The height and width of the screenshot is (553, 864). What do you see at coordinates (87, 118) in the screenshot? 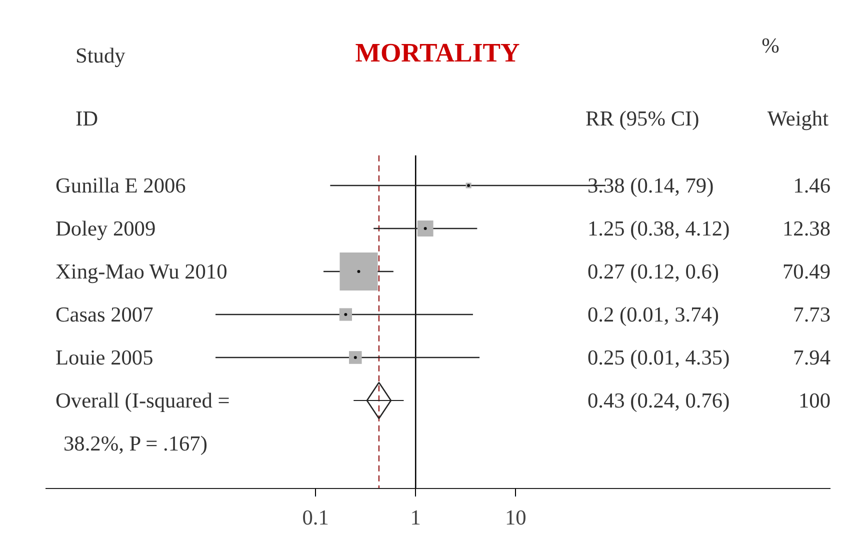
I see `text: ID` at bounding box center [87, 118].